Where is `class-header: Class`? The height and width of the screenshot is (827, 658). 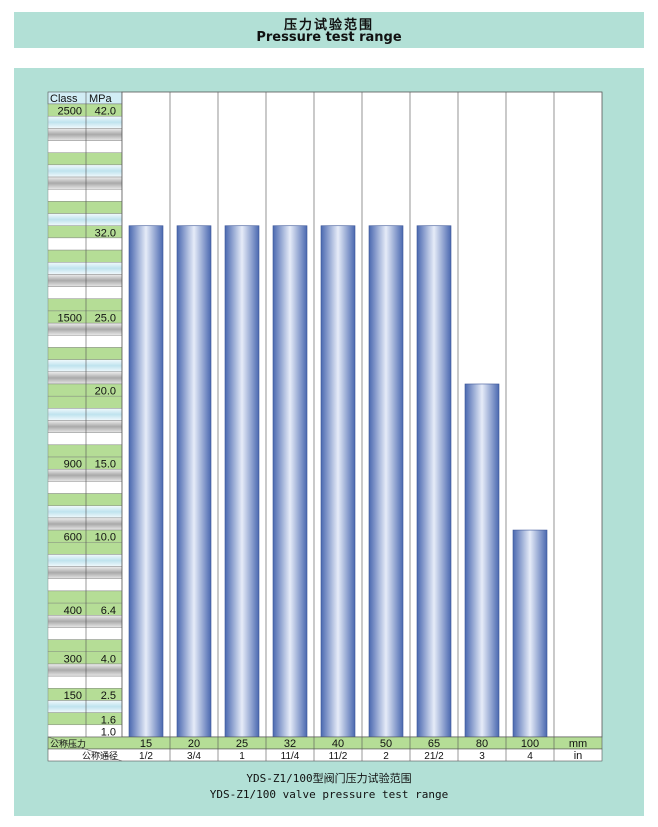 class-header: Class is located at coordinates (64, 99).